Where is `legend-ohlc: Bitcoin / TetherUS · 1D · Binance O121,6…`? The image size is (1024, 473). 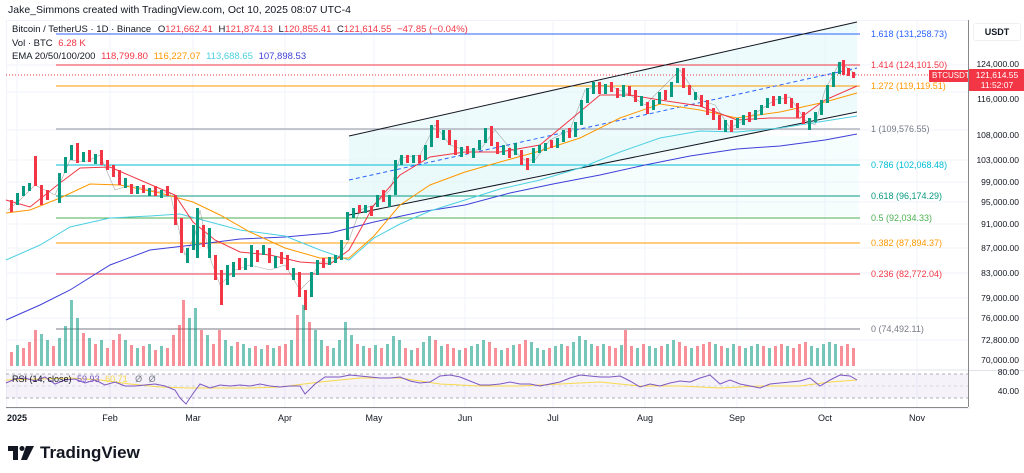
legend-ohlc: Bitcoin / TetherUS · 1D · Binance O121,6… is located at coordinates (240, 29).